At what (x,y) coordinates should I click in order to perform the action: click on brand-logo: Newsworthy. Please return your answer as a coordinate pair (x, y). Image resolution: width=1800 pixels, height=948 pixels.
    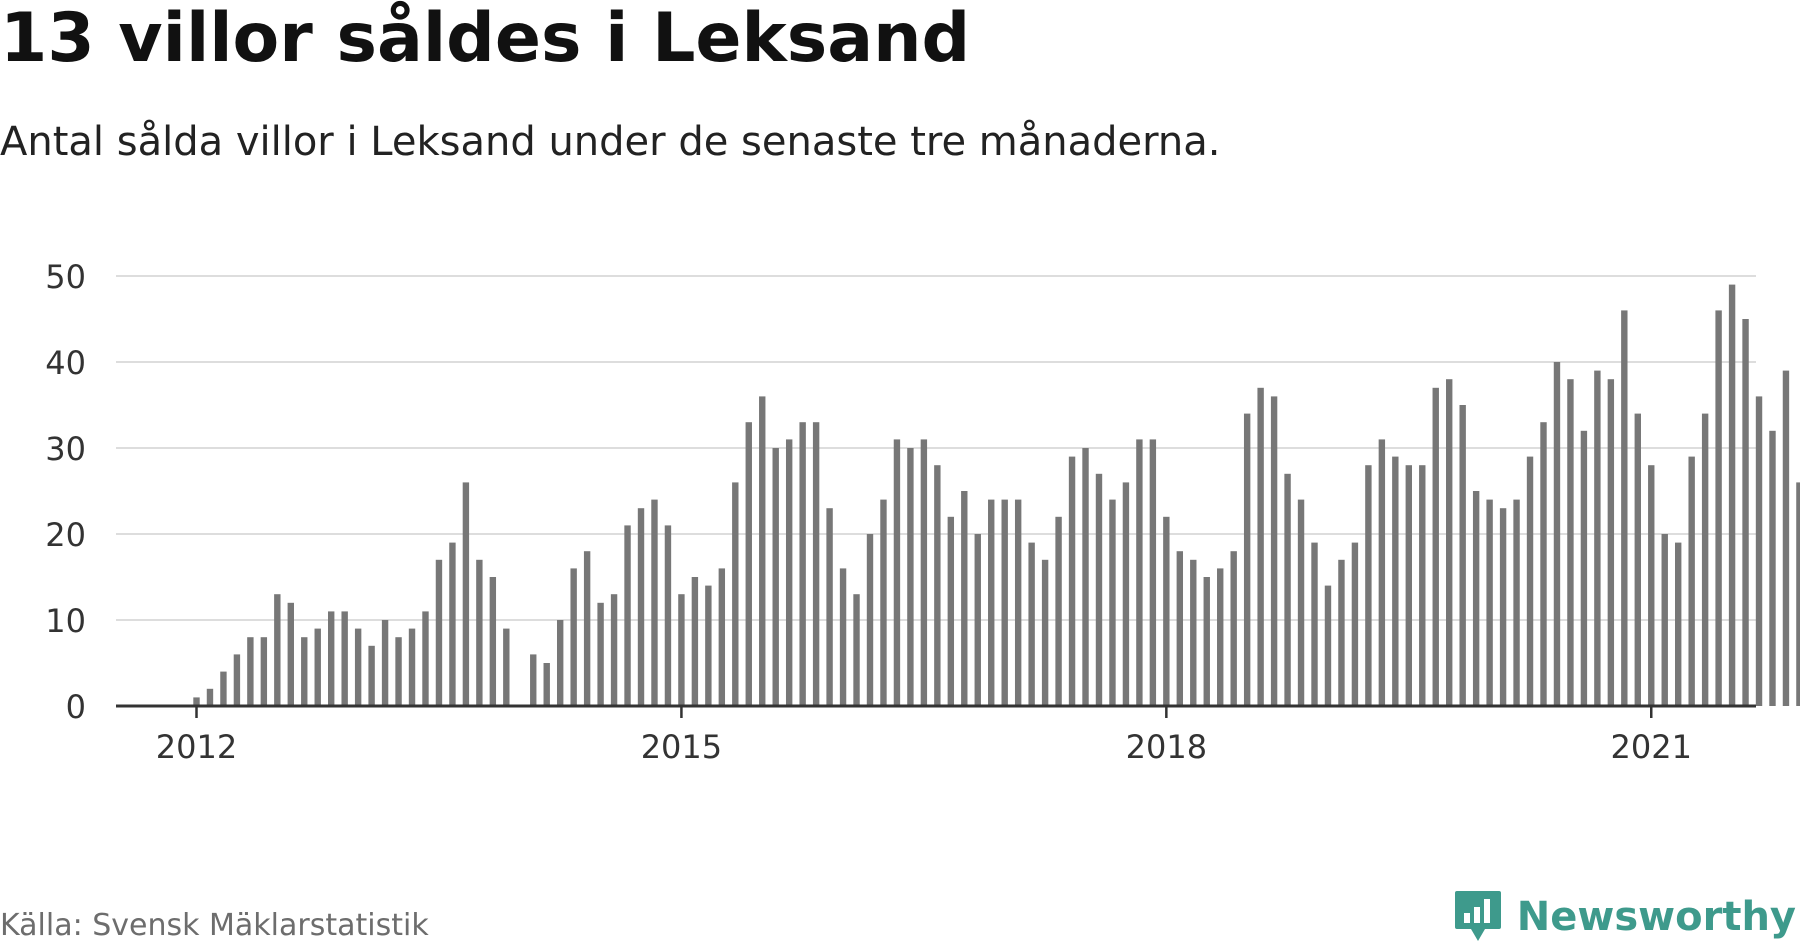
    Looking at the image, I should click on (1624, 917).